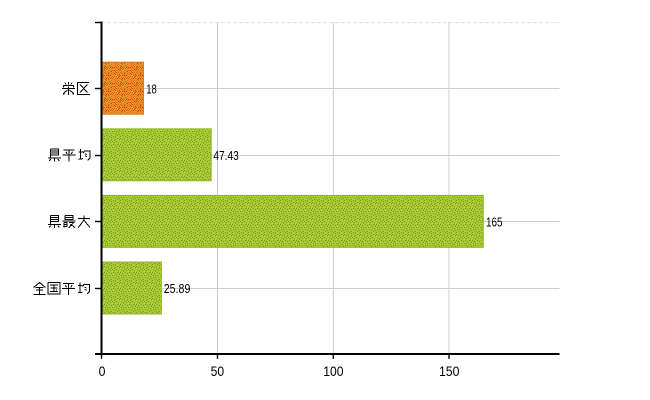 This screenshot has width=650, height=400. Describe the element at coordinates (151, 89) in the screenshot. I see `svg-text: 18` at that location.